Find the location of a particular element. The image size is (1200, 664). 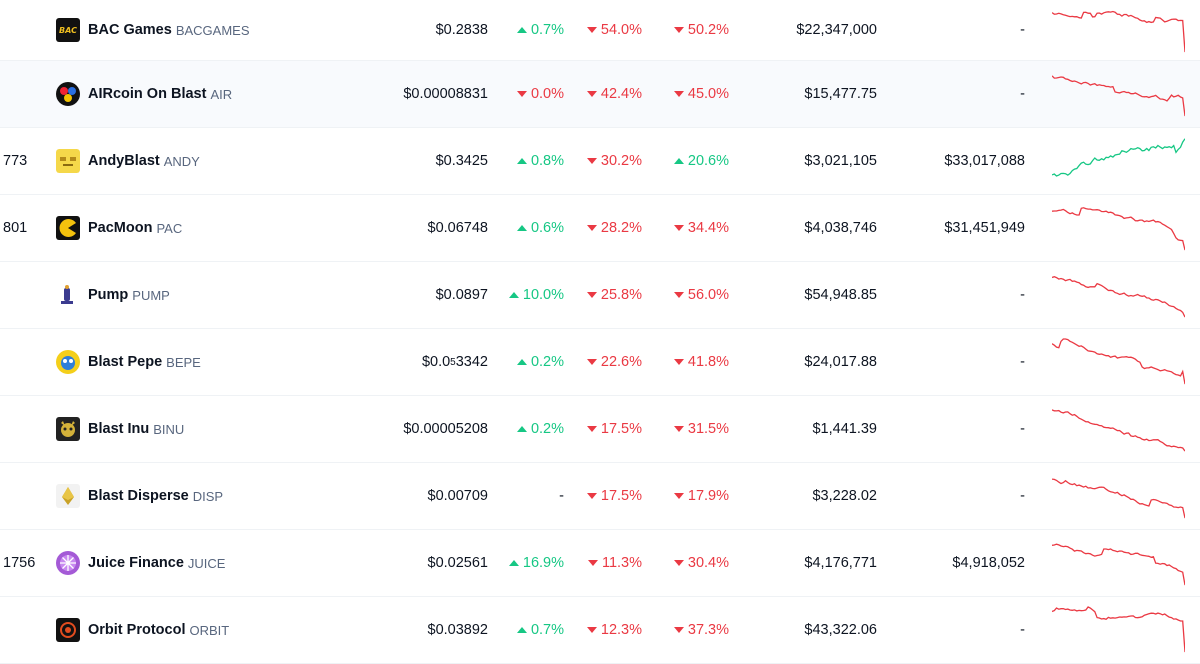

coin-name: Pump is located at coordinates (108, 295).